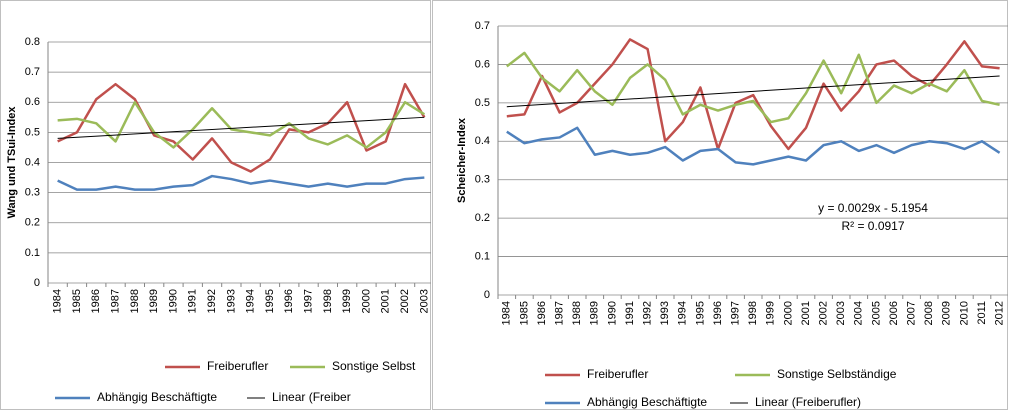  I want to click on x-tick-label: 2010, so click(964, 313).